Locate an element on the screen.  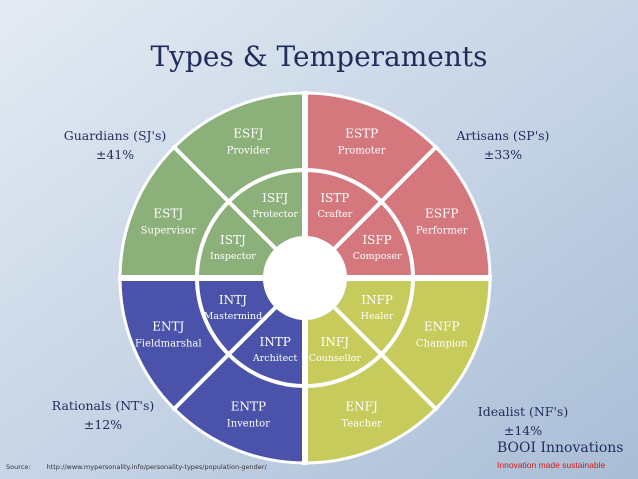
type-code-intp: INTP is located at coordinates (274, 342).